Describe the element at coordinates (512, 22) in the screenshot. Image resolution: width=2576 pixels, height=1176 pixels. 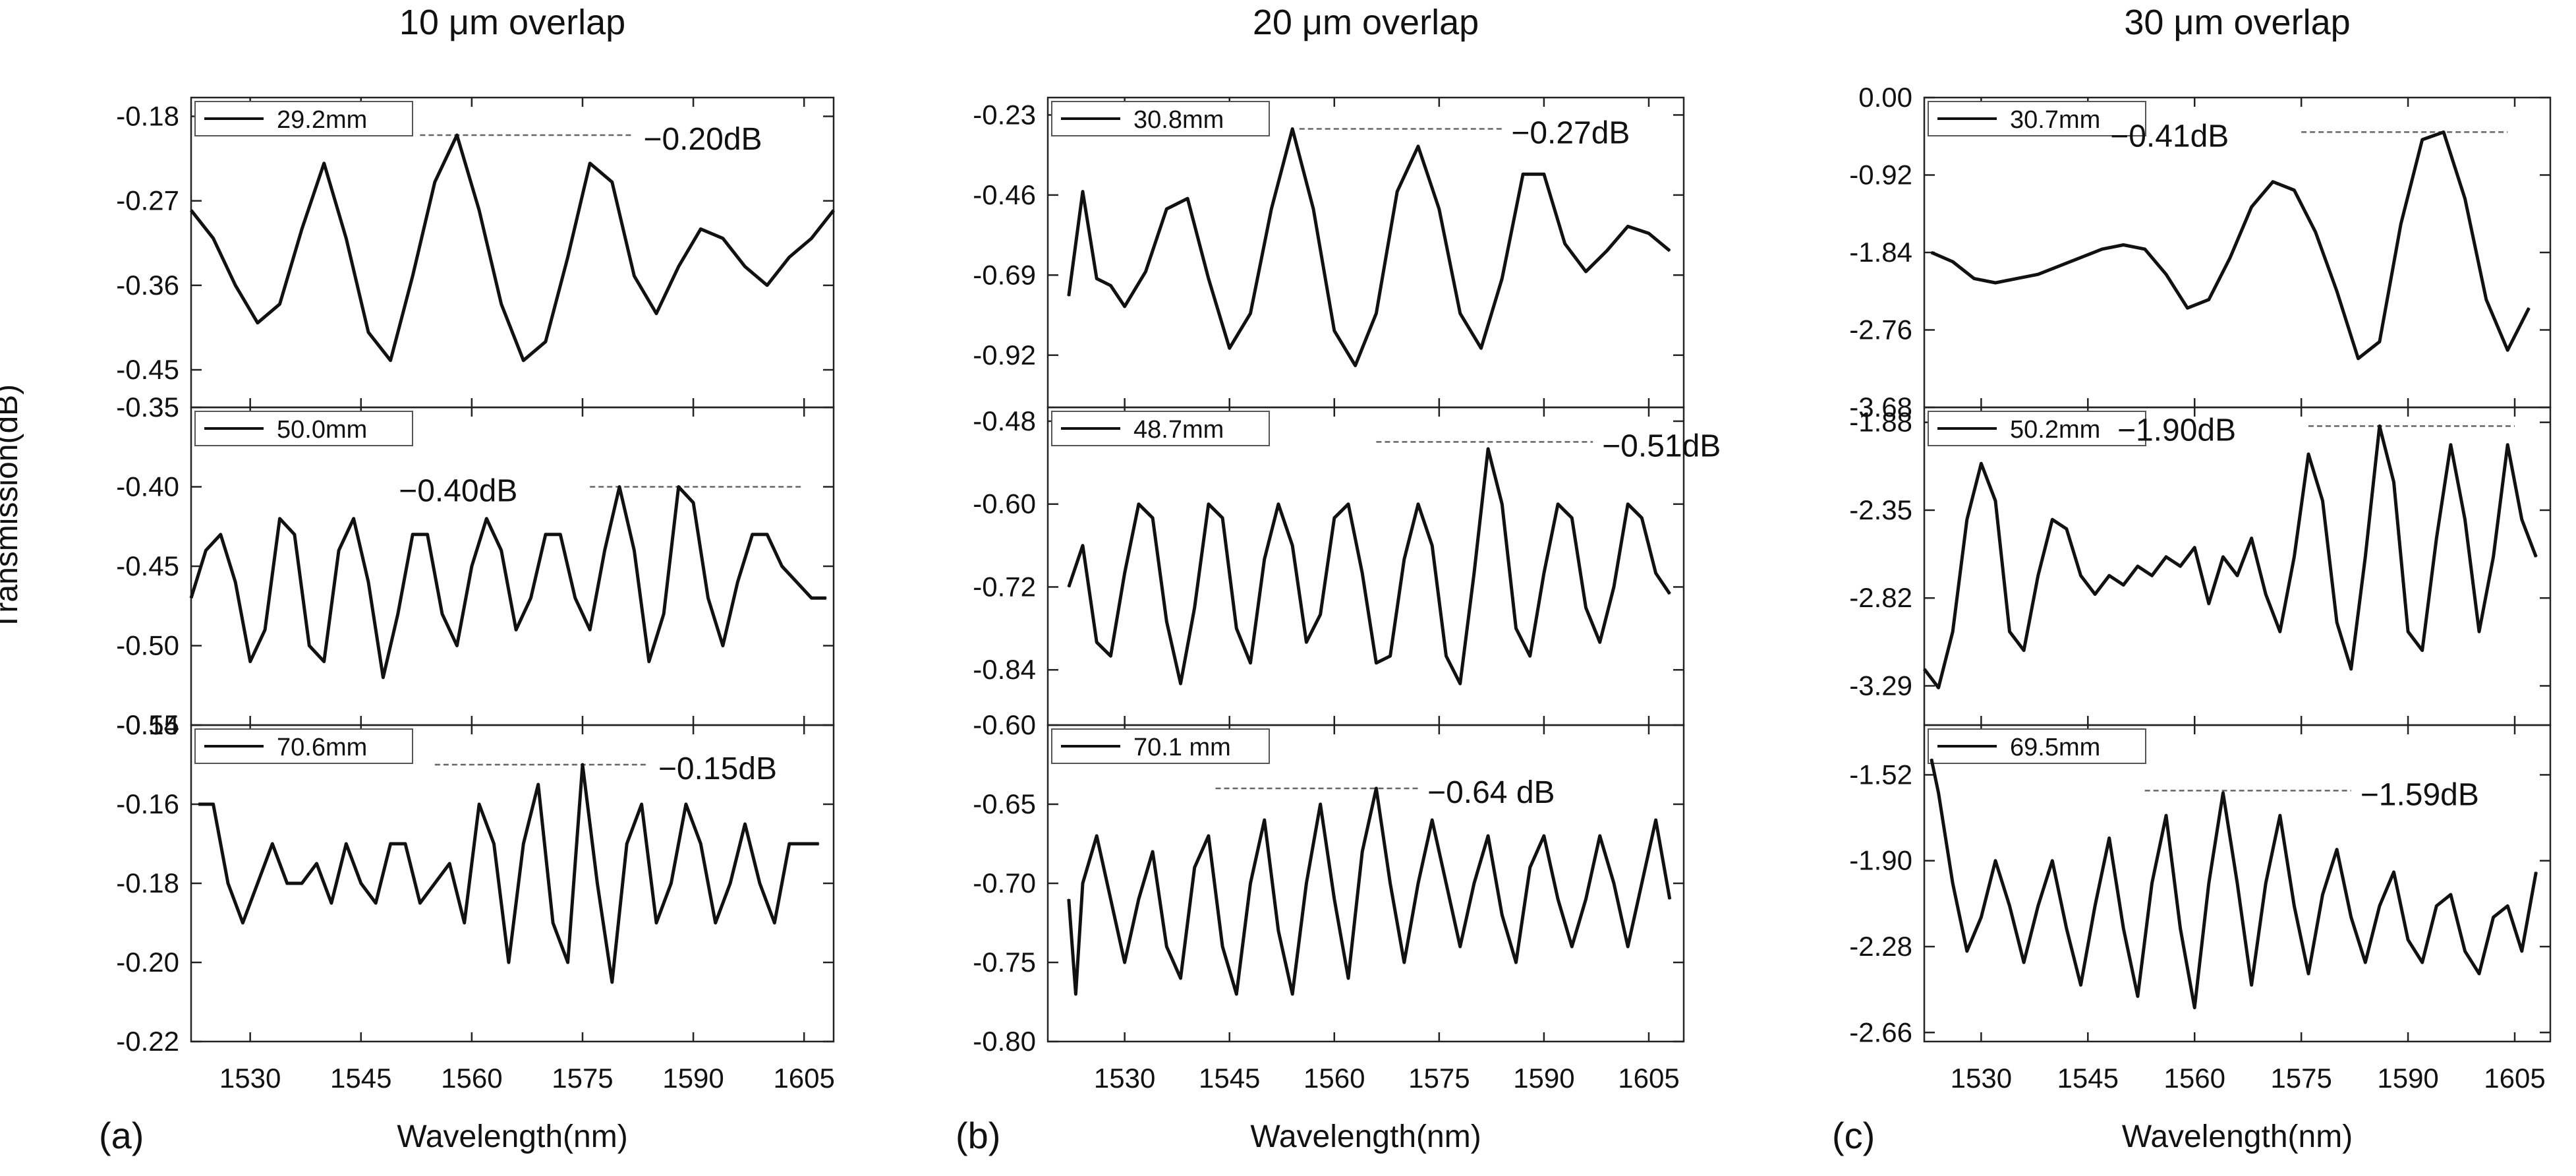
I see `panel-title: 10 μm overlap` at that location.